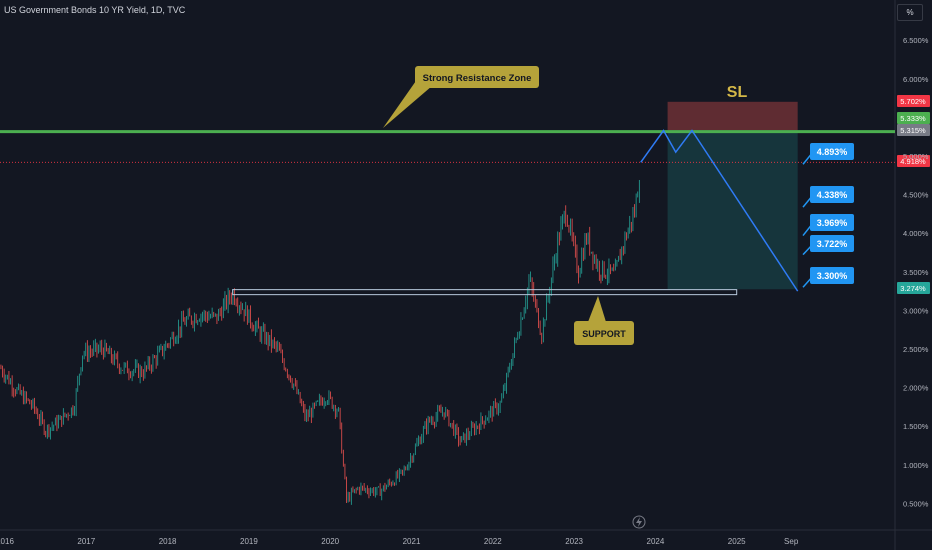 The image size is (932, 550). I want to click on resistance-callout-pointer, so click(407, 103).